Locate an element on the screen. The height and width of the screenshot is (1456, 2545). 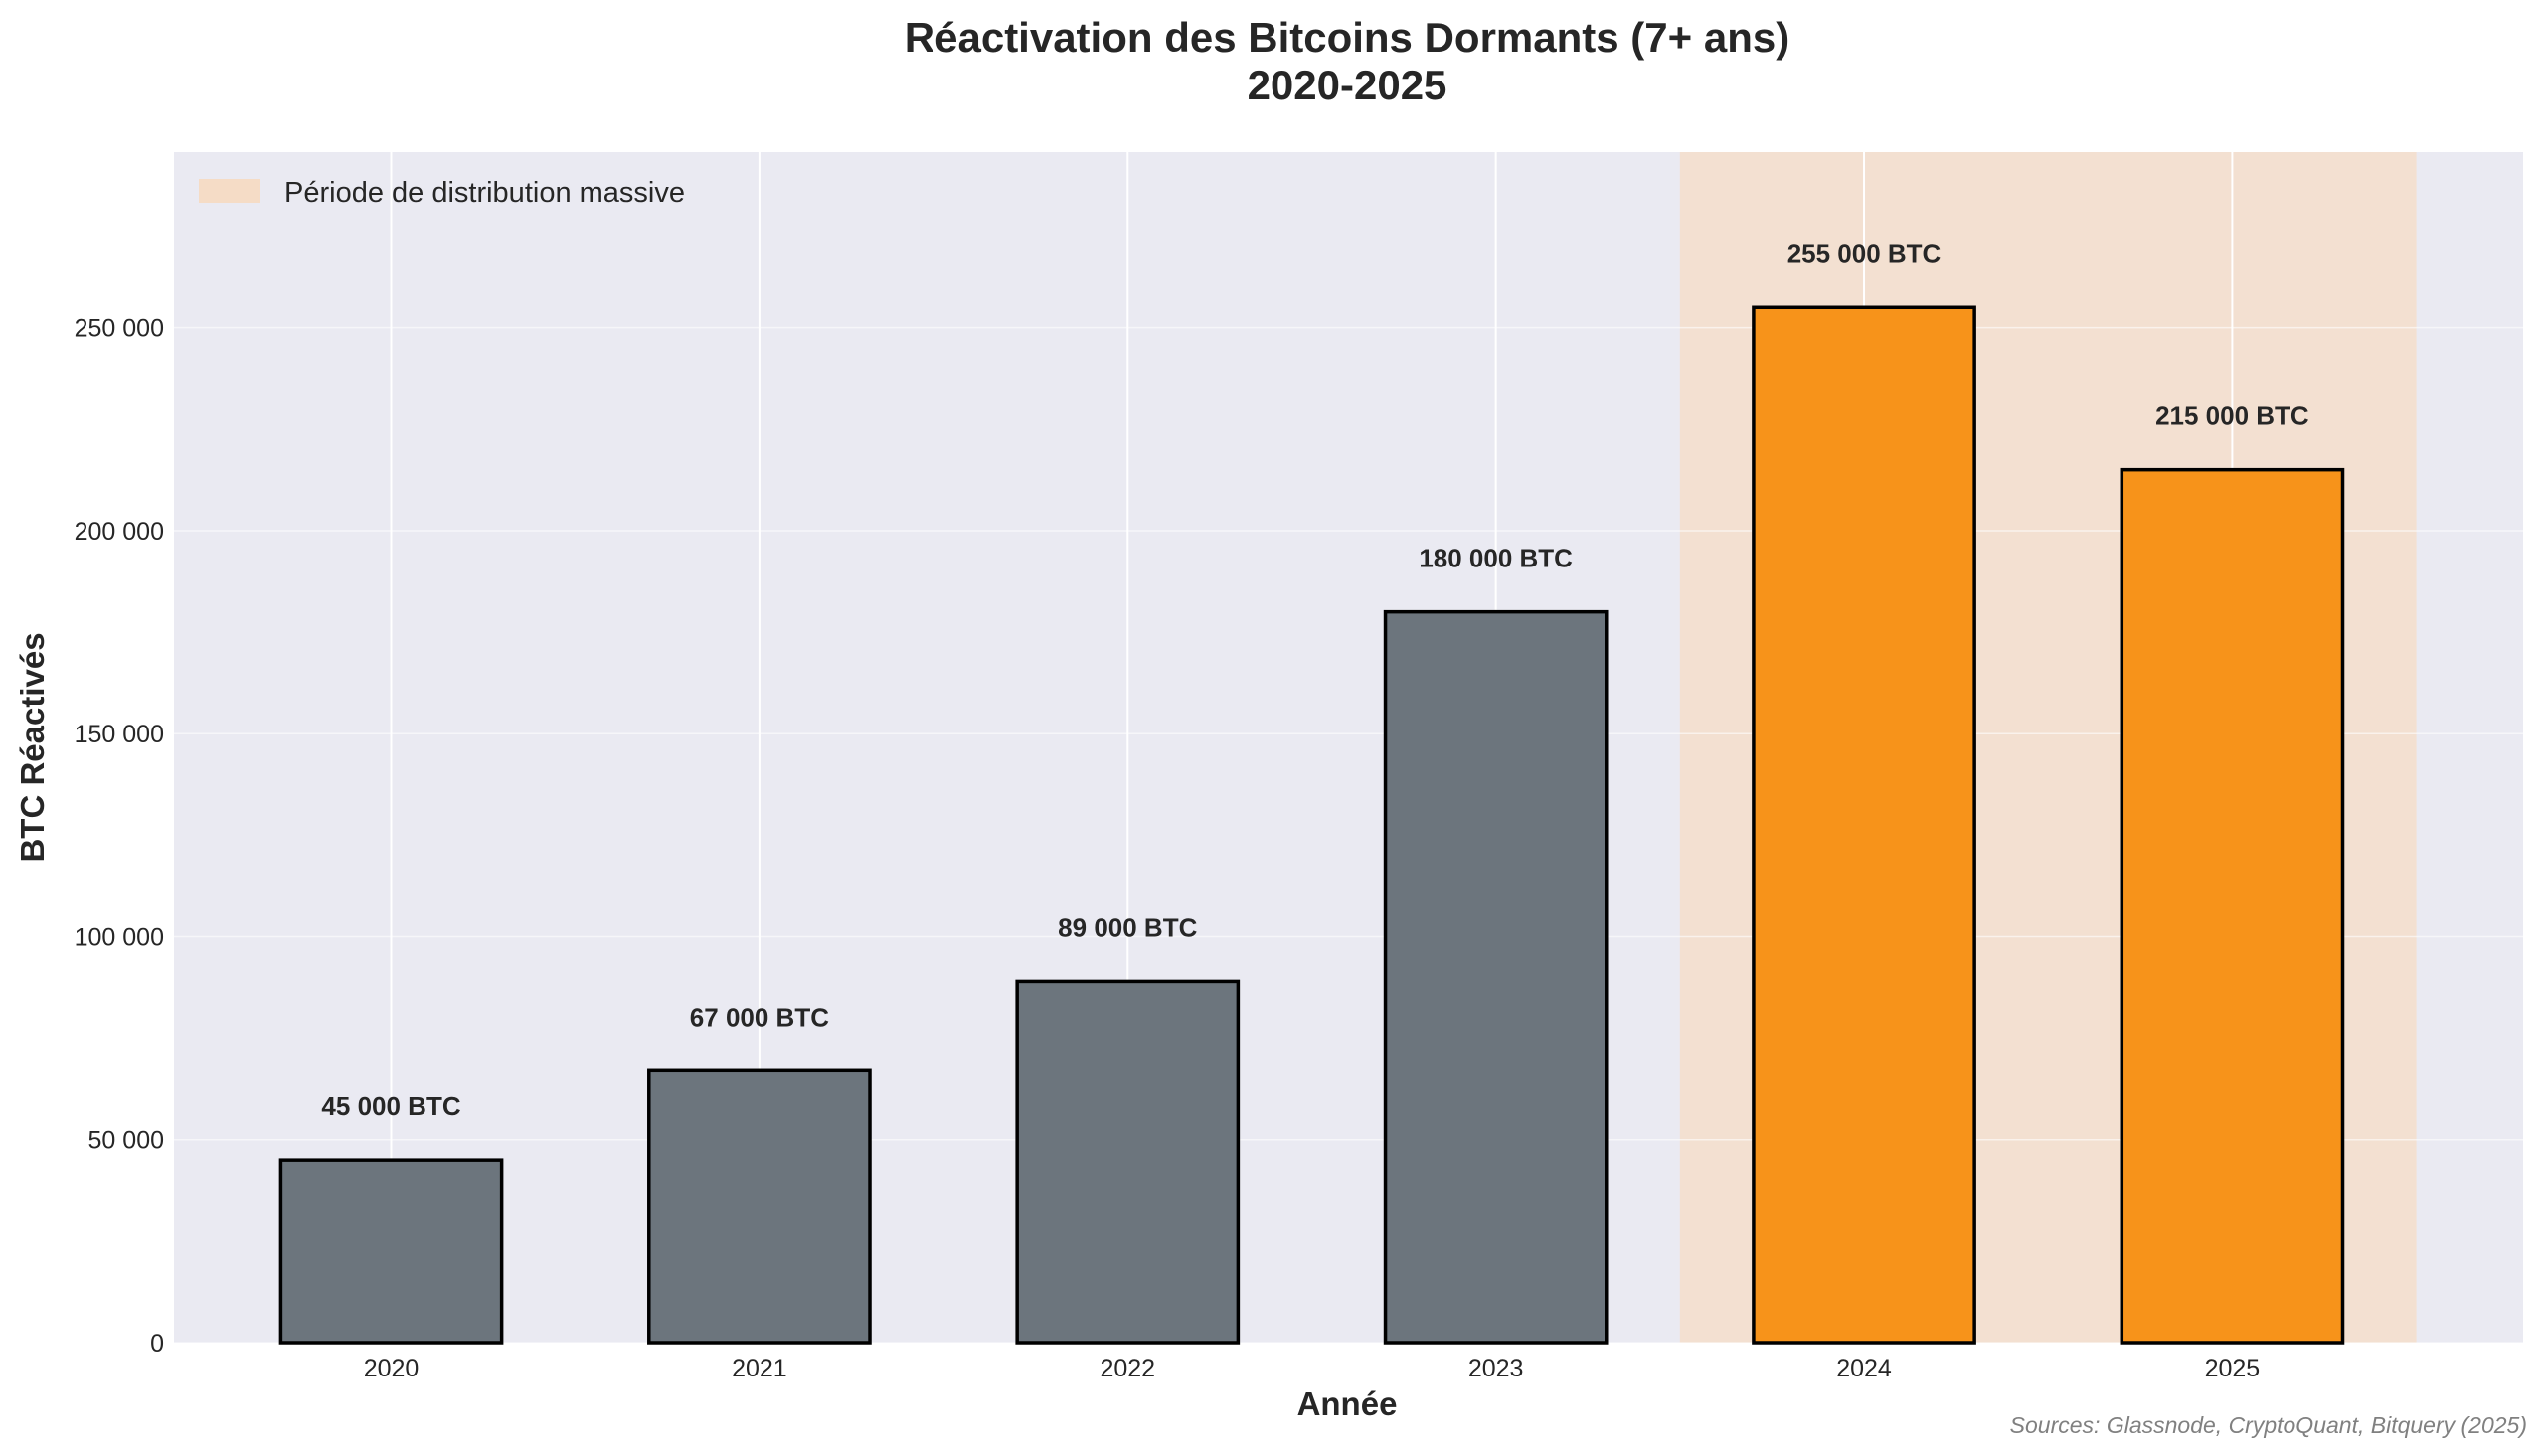
bar-2024 is located at coordinates (1864, 825).